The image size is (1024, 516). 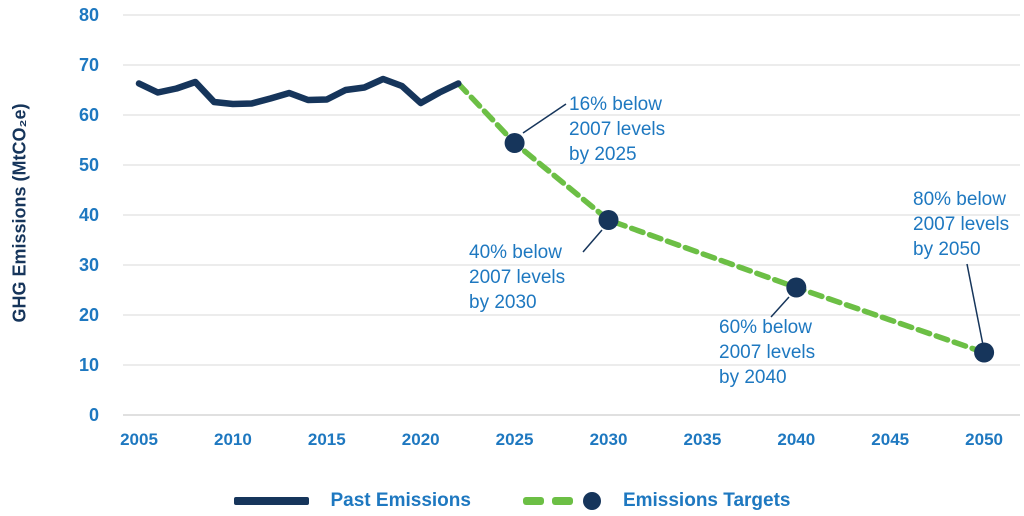 What do you see at coordinates (94, 415) in the screenshot?
I see `y-tick-label: 0` at bounding box center [94, 415].